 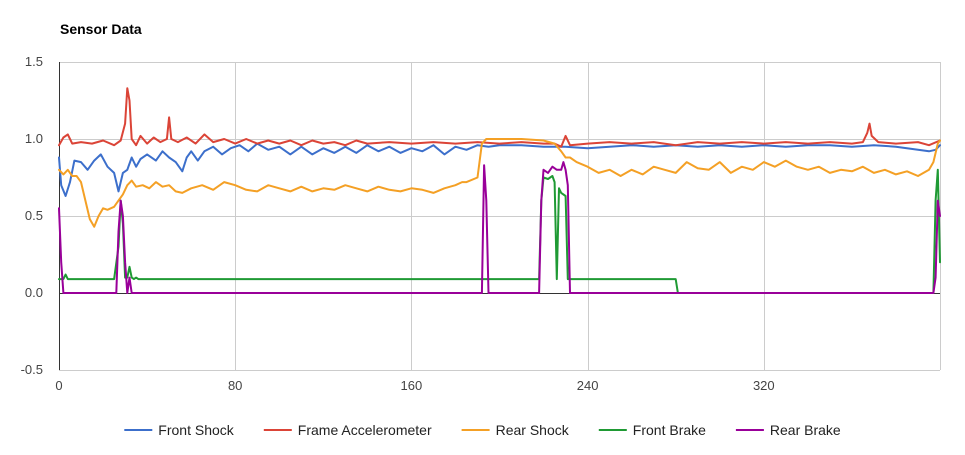 I want to click on legend-item: Front Brake, so click(x=652, y=430).